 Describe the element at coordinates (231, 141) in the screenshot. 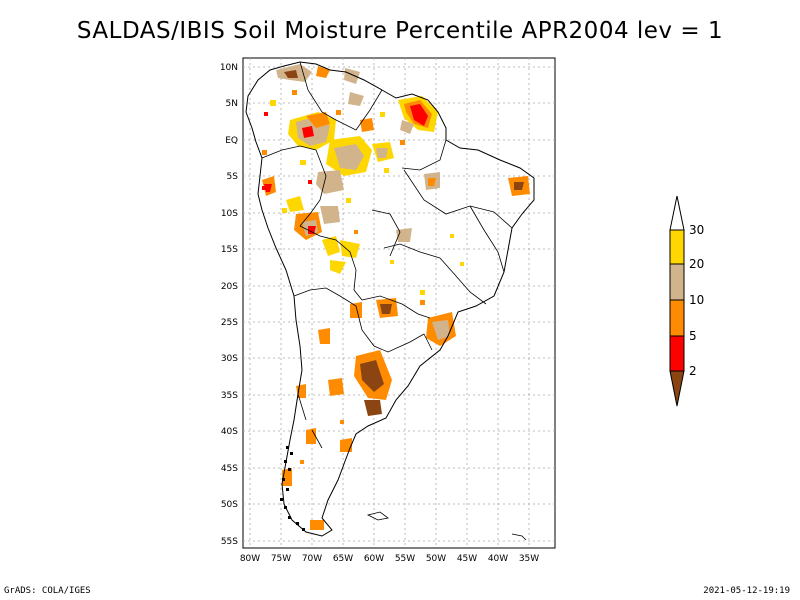

I see `lat-label: EQ` at that location.